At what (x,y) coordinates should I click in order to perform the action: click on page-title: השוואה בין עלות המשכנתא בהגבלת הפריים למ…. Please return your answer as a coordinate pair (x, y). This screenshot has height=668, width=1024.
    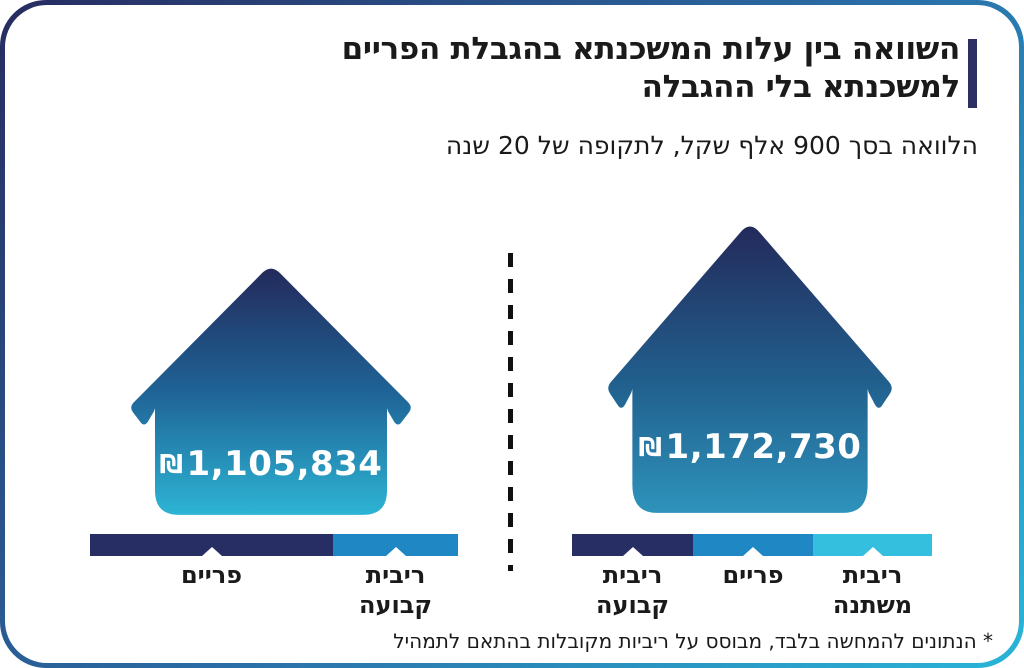
    Looking at the image, I should click on (651, 68).